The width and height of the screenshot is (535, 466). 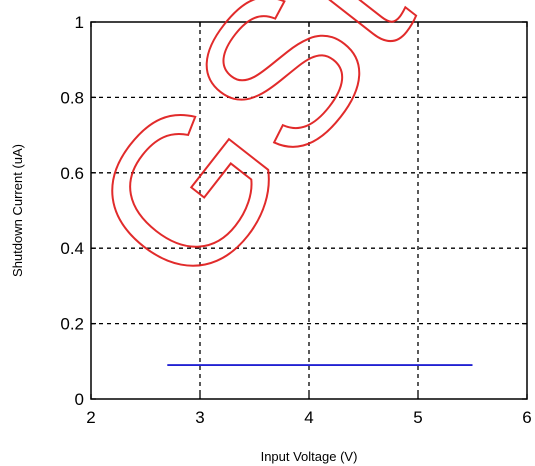 What do you see at coordinates (72, 248) in the screenshot?
I see `y-tick-label: 0.4` at bounding box center [72, 248].